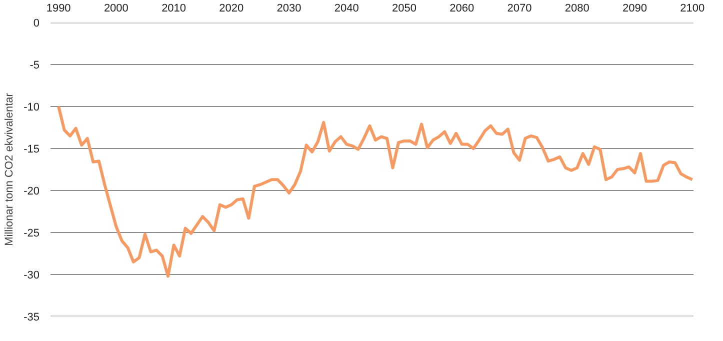 This screenshot has width=723, height=341. I want to click on x-tick-label: 2030, so click(289, 8).